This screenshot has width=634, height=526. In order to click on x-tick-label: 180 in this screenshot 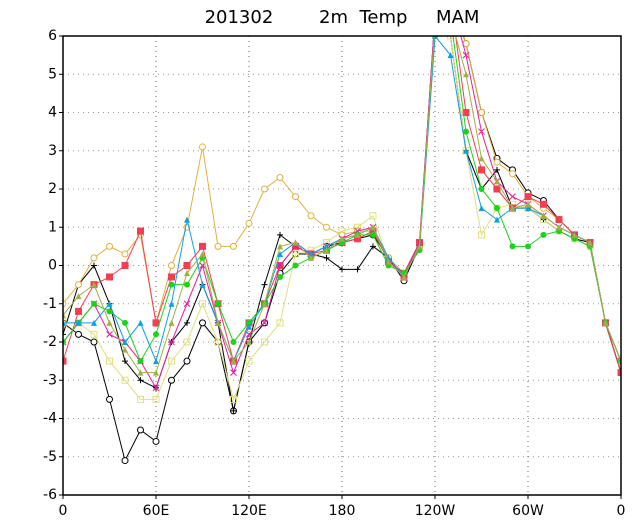, I will do `click(342, 511)`.